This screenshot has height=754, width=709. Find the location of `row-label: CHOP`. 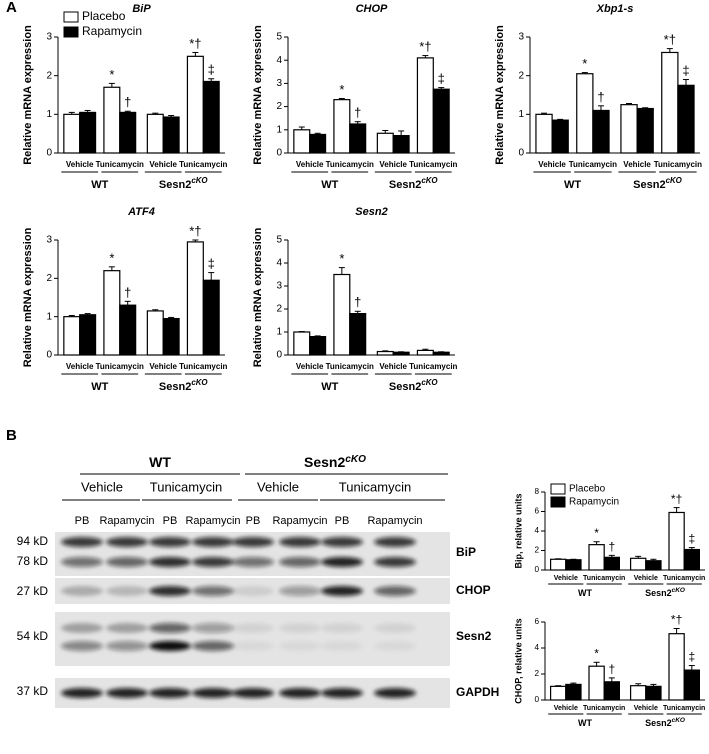

row-label: CHOP is located at coordinates (473, 590).